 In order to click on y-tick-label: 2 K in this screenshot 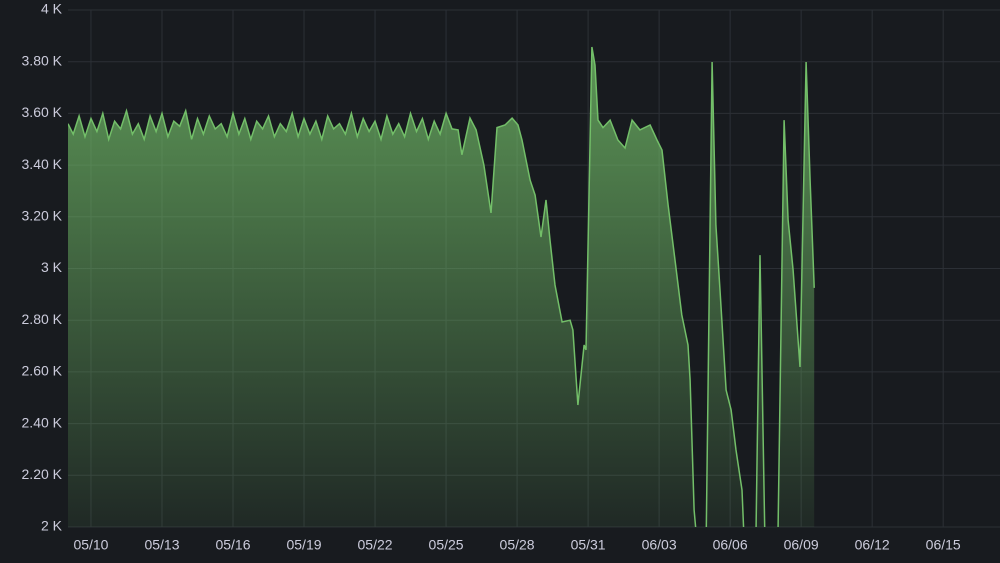, I will do `click(52, 526)`.